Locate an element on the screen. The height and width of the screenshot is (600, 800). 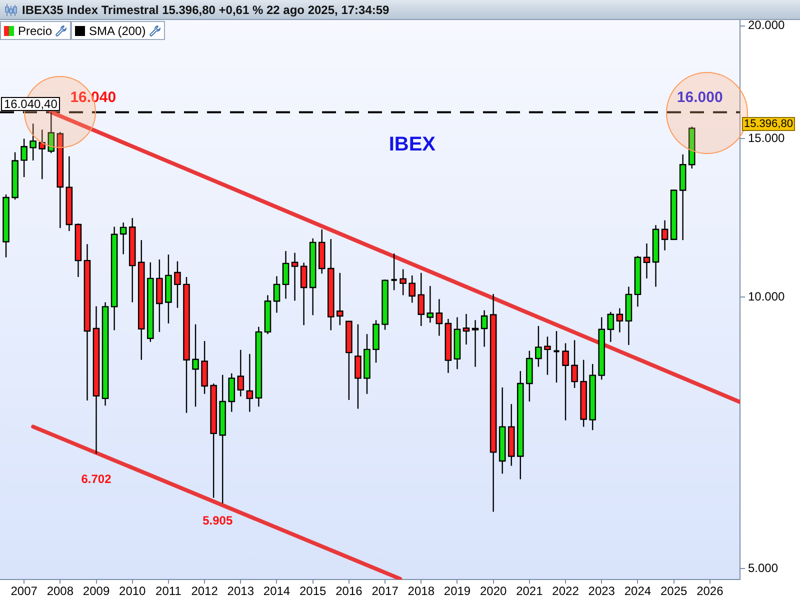
x-tick-label: 2009 is located at coordinates (96, 591).